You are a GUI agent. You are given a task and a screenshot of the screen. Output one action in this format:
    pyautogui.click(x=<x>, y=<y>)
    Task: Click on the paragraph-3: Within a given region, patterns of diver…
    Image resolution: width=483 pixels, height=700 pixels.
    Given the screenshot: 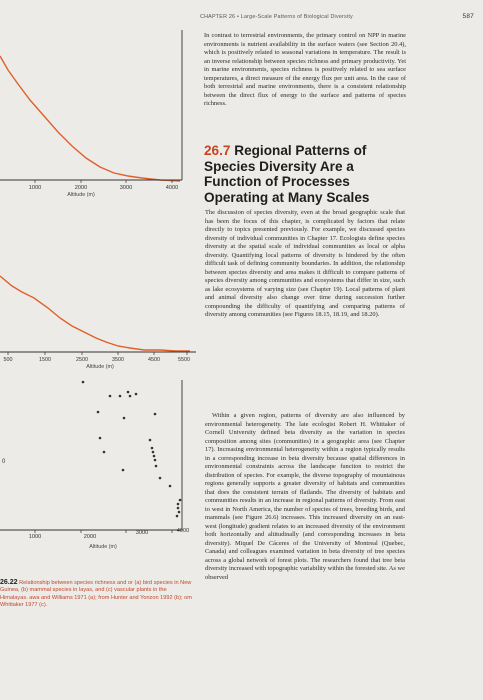 What is the action you would take?
    pyautogui.click(x=305, y=496)
    